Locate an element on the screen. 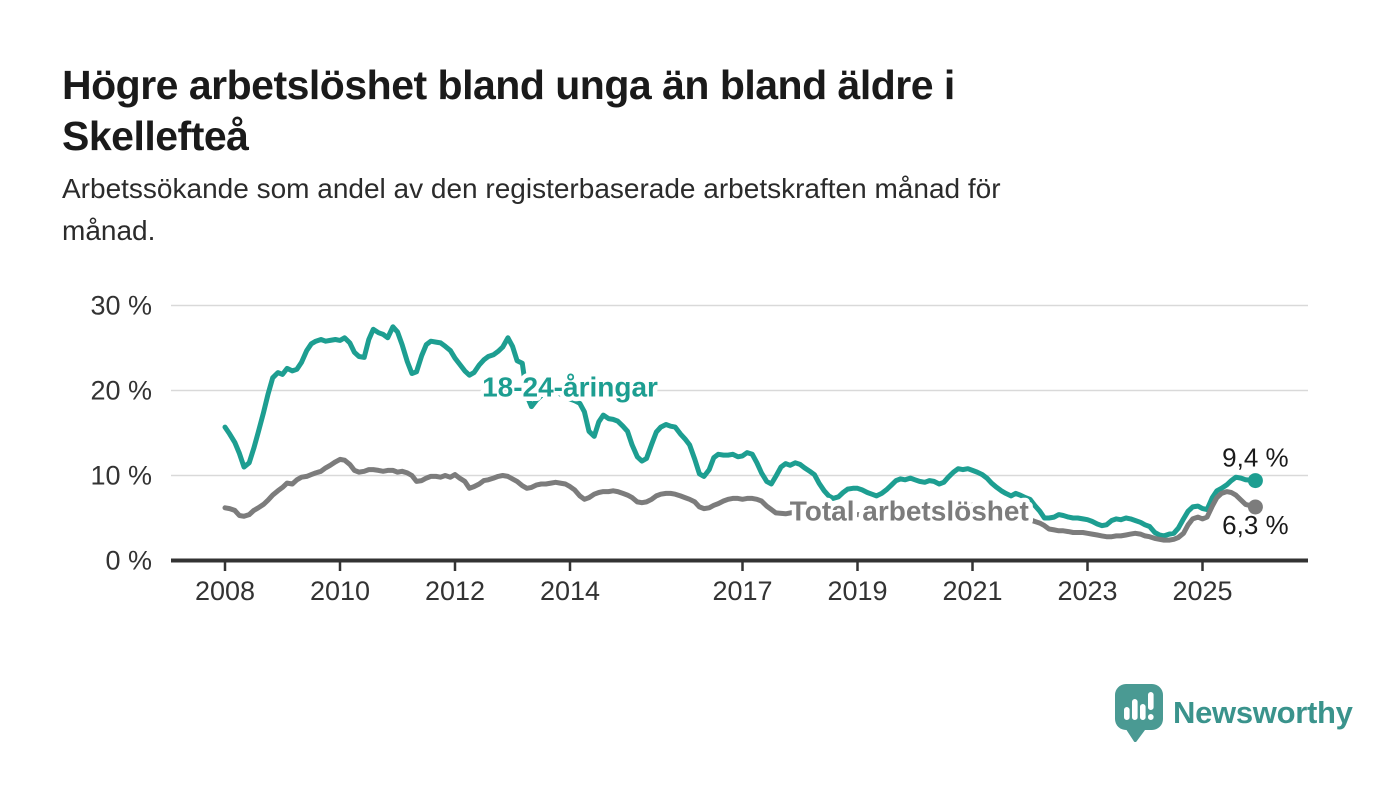 This screenshot has width=1400, height=794. x-axis-label: 2025 is located at coordinates (1202, 591).